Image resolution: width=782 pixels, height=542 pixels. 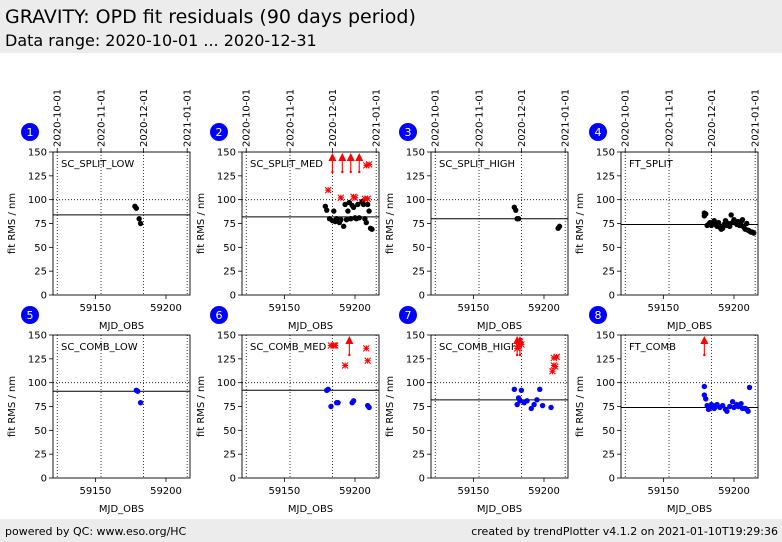 What do you see at coordinates (123, 120) in the screenshot?
I see `date-axis-1: 2020-10-01 2020-11-01 2020-12-01 2021-01-01` at bounding box center [123, 120].